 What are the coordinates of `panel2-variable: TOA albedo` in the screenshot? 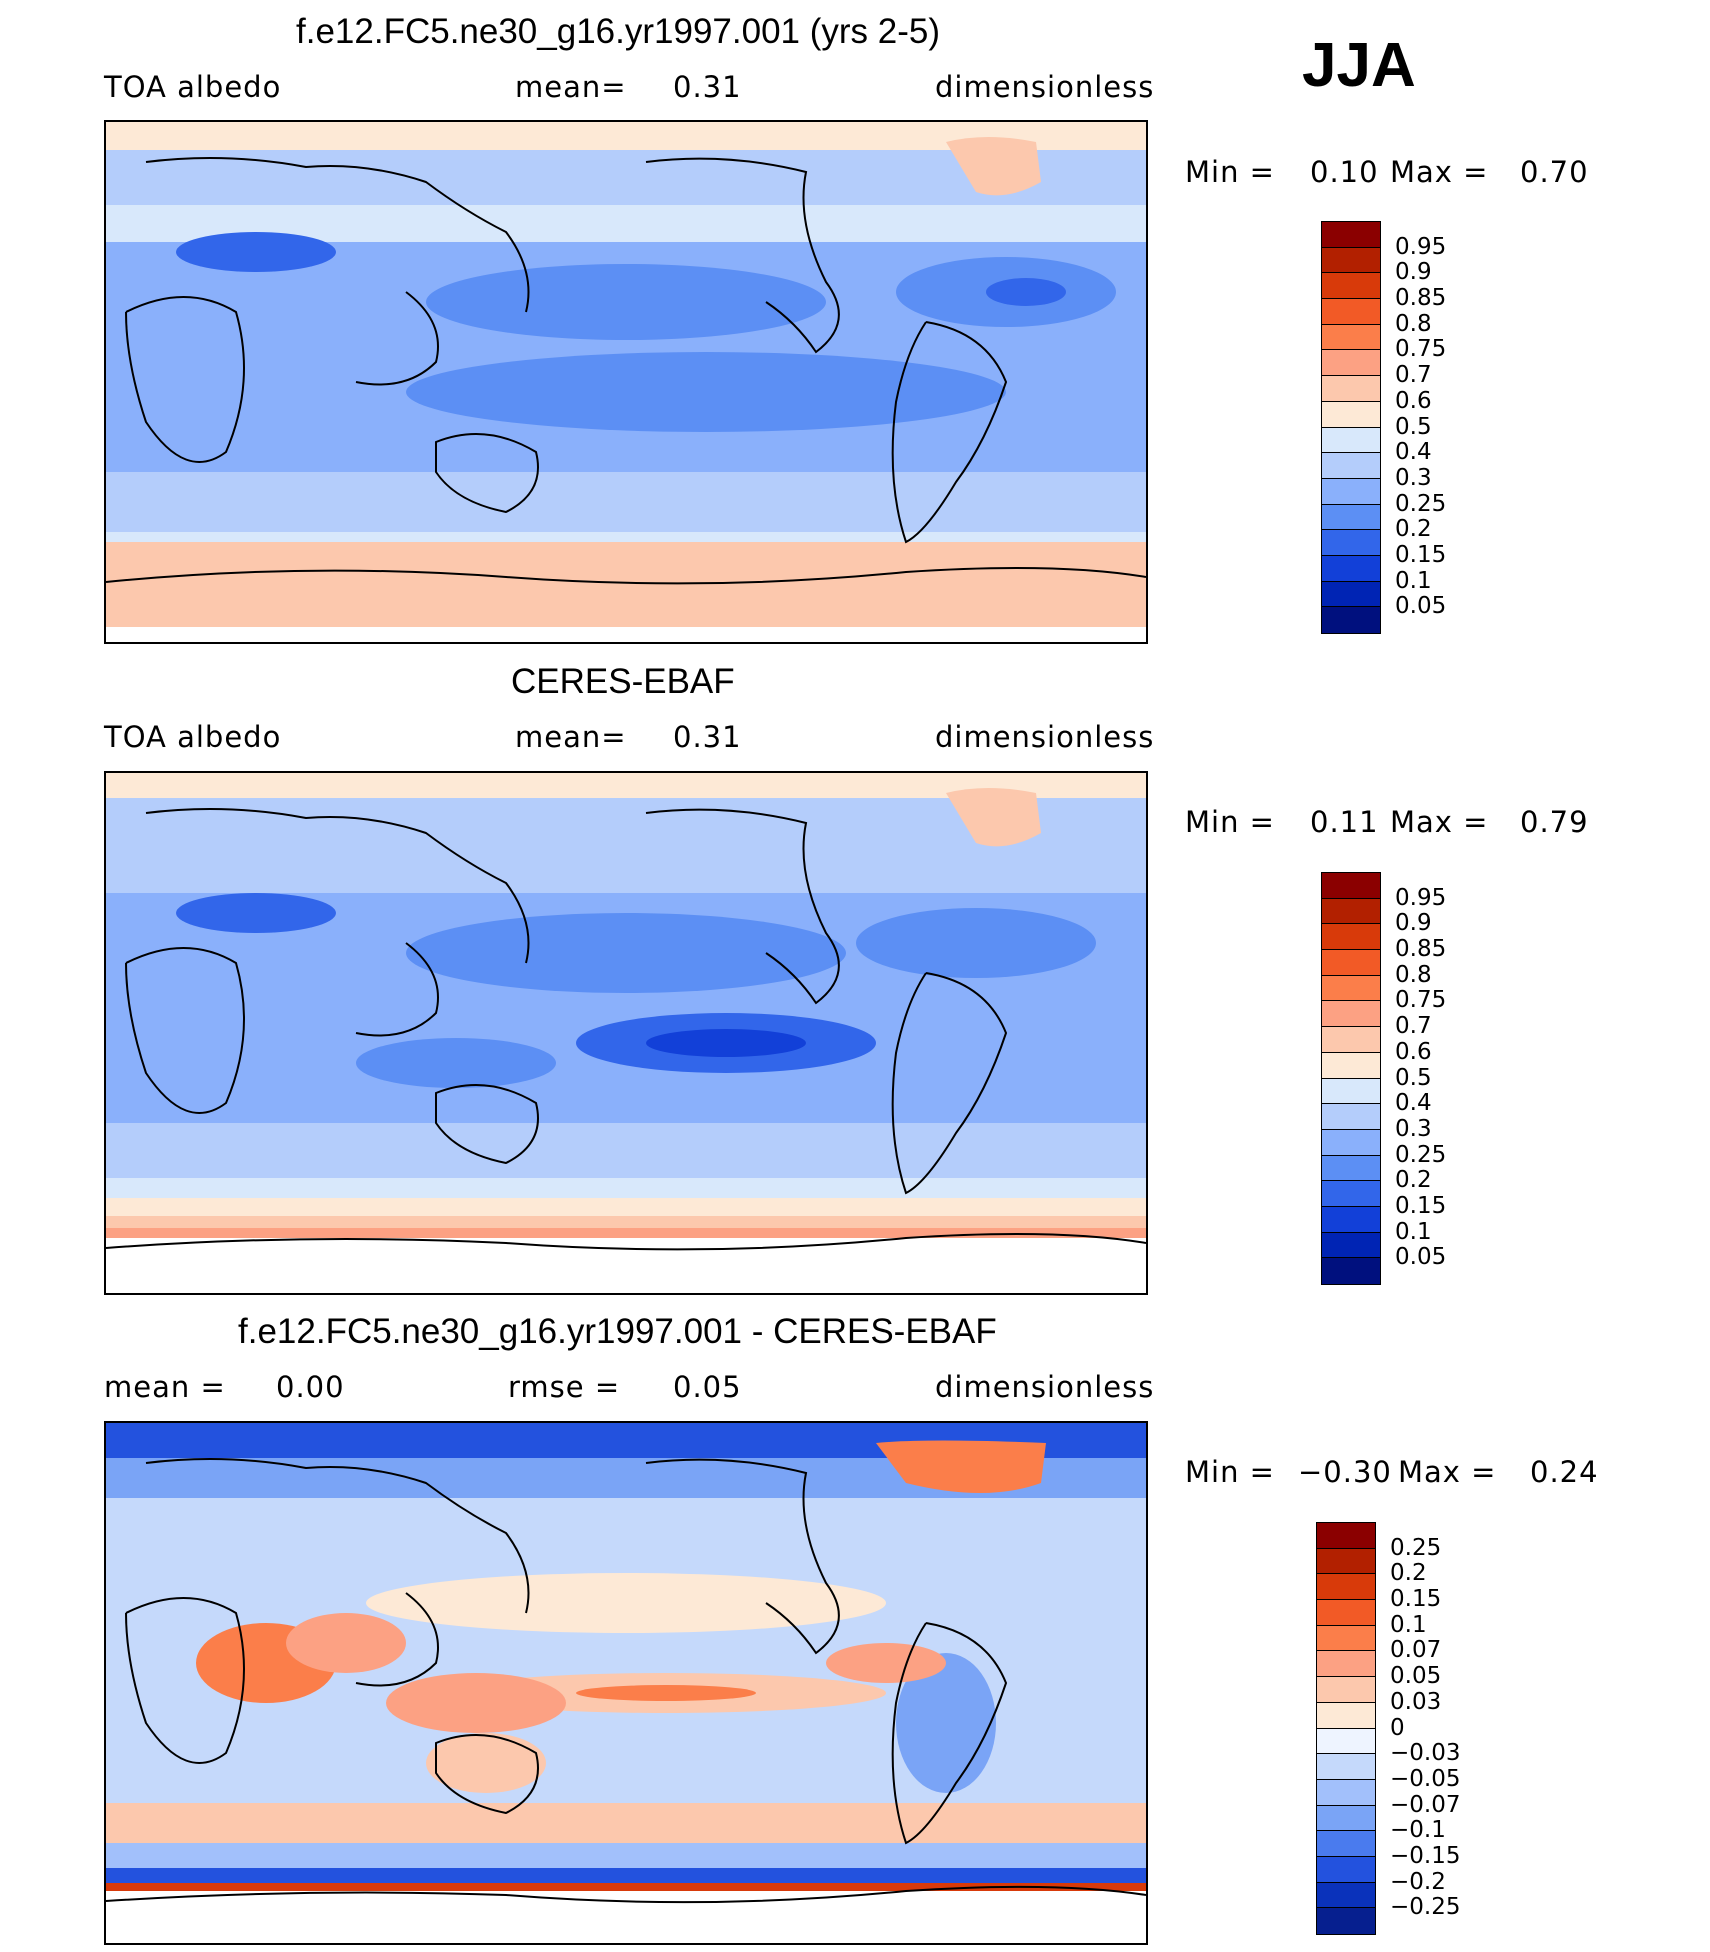 It's located at (193, 737).